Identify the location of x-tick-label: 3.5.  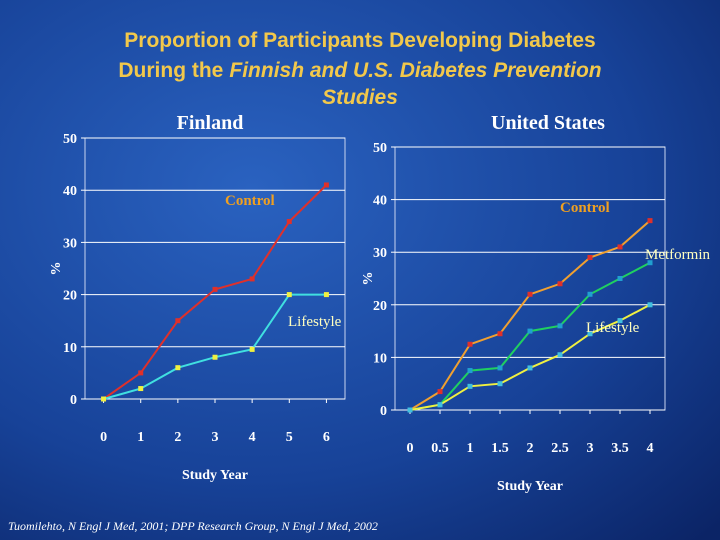
(620, 448).